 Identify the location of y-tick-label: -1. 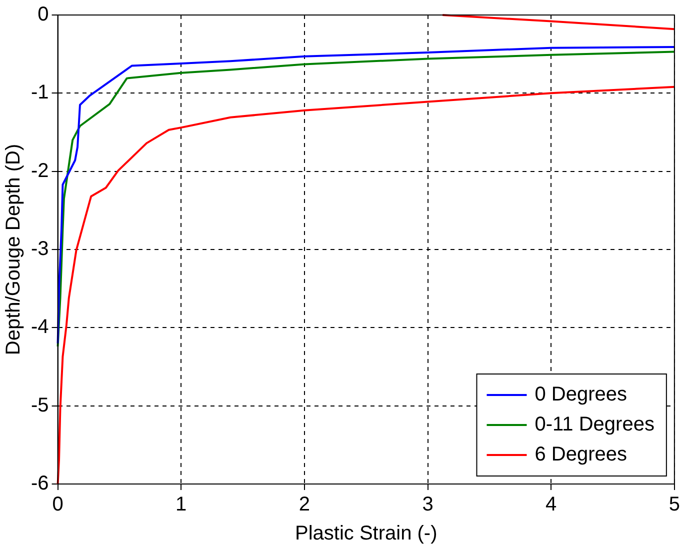
(39, 93).